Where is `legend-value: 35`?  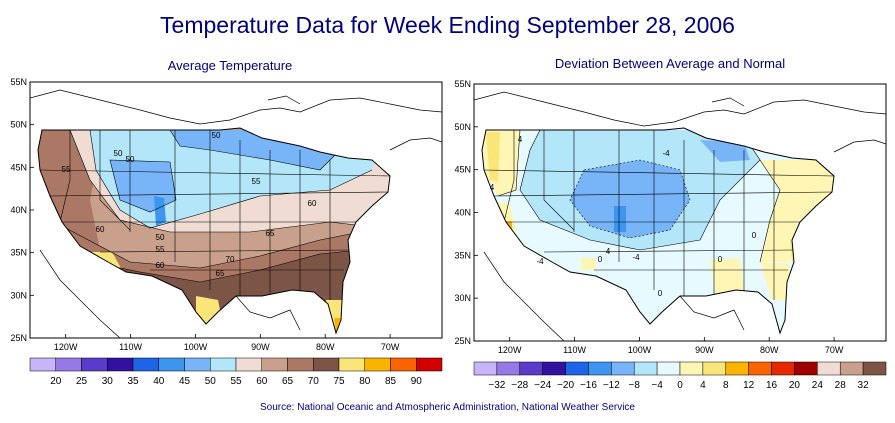 legend-value: 35 is located at coordinates (133, 381).